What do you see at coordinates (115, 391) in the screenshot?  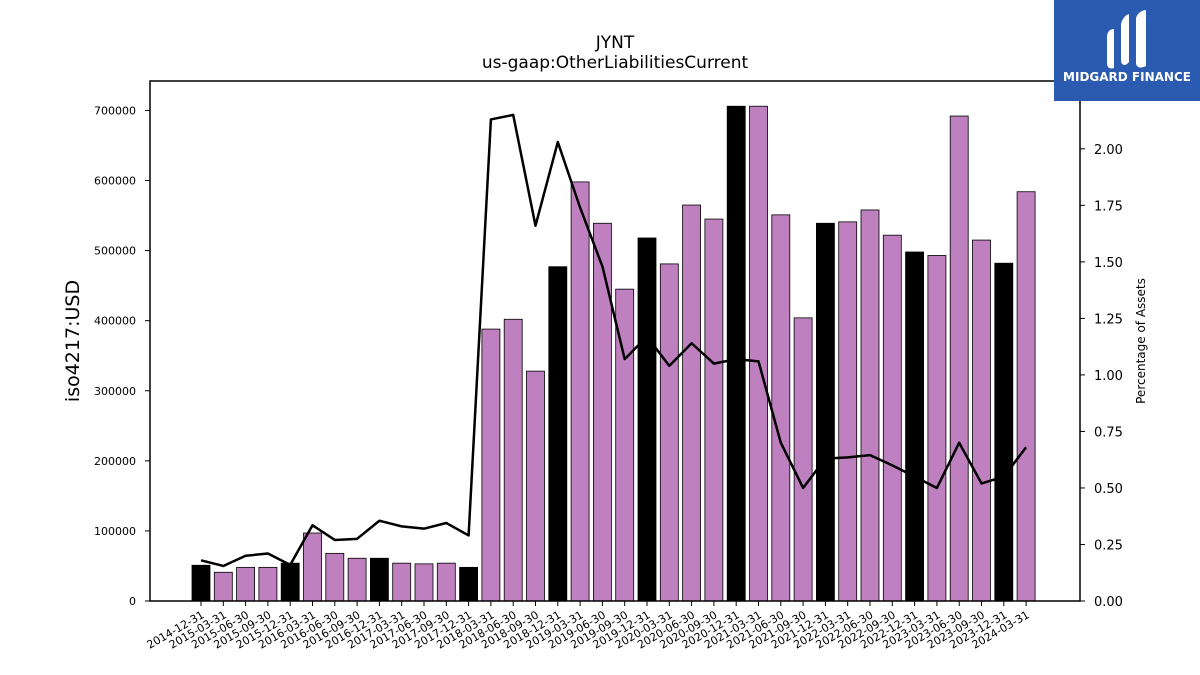 I see `y-tick-label: 300000` at bounding box center [115, 391].